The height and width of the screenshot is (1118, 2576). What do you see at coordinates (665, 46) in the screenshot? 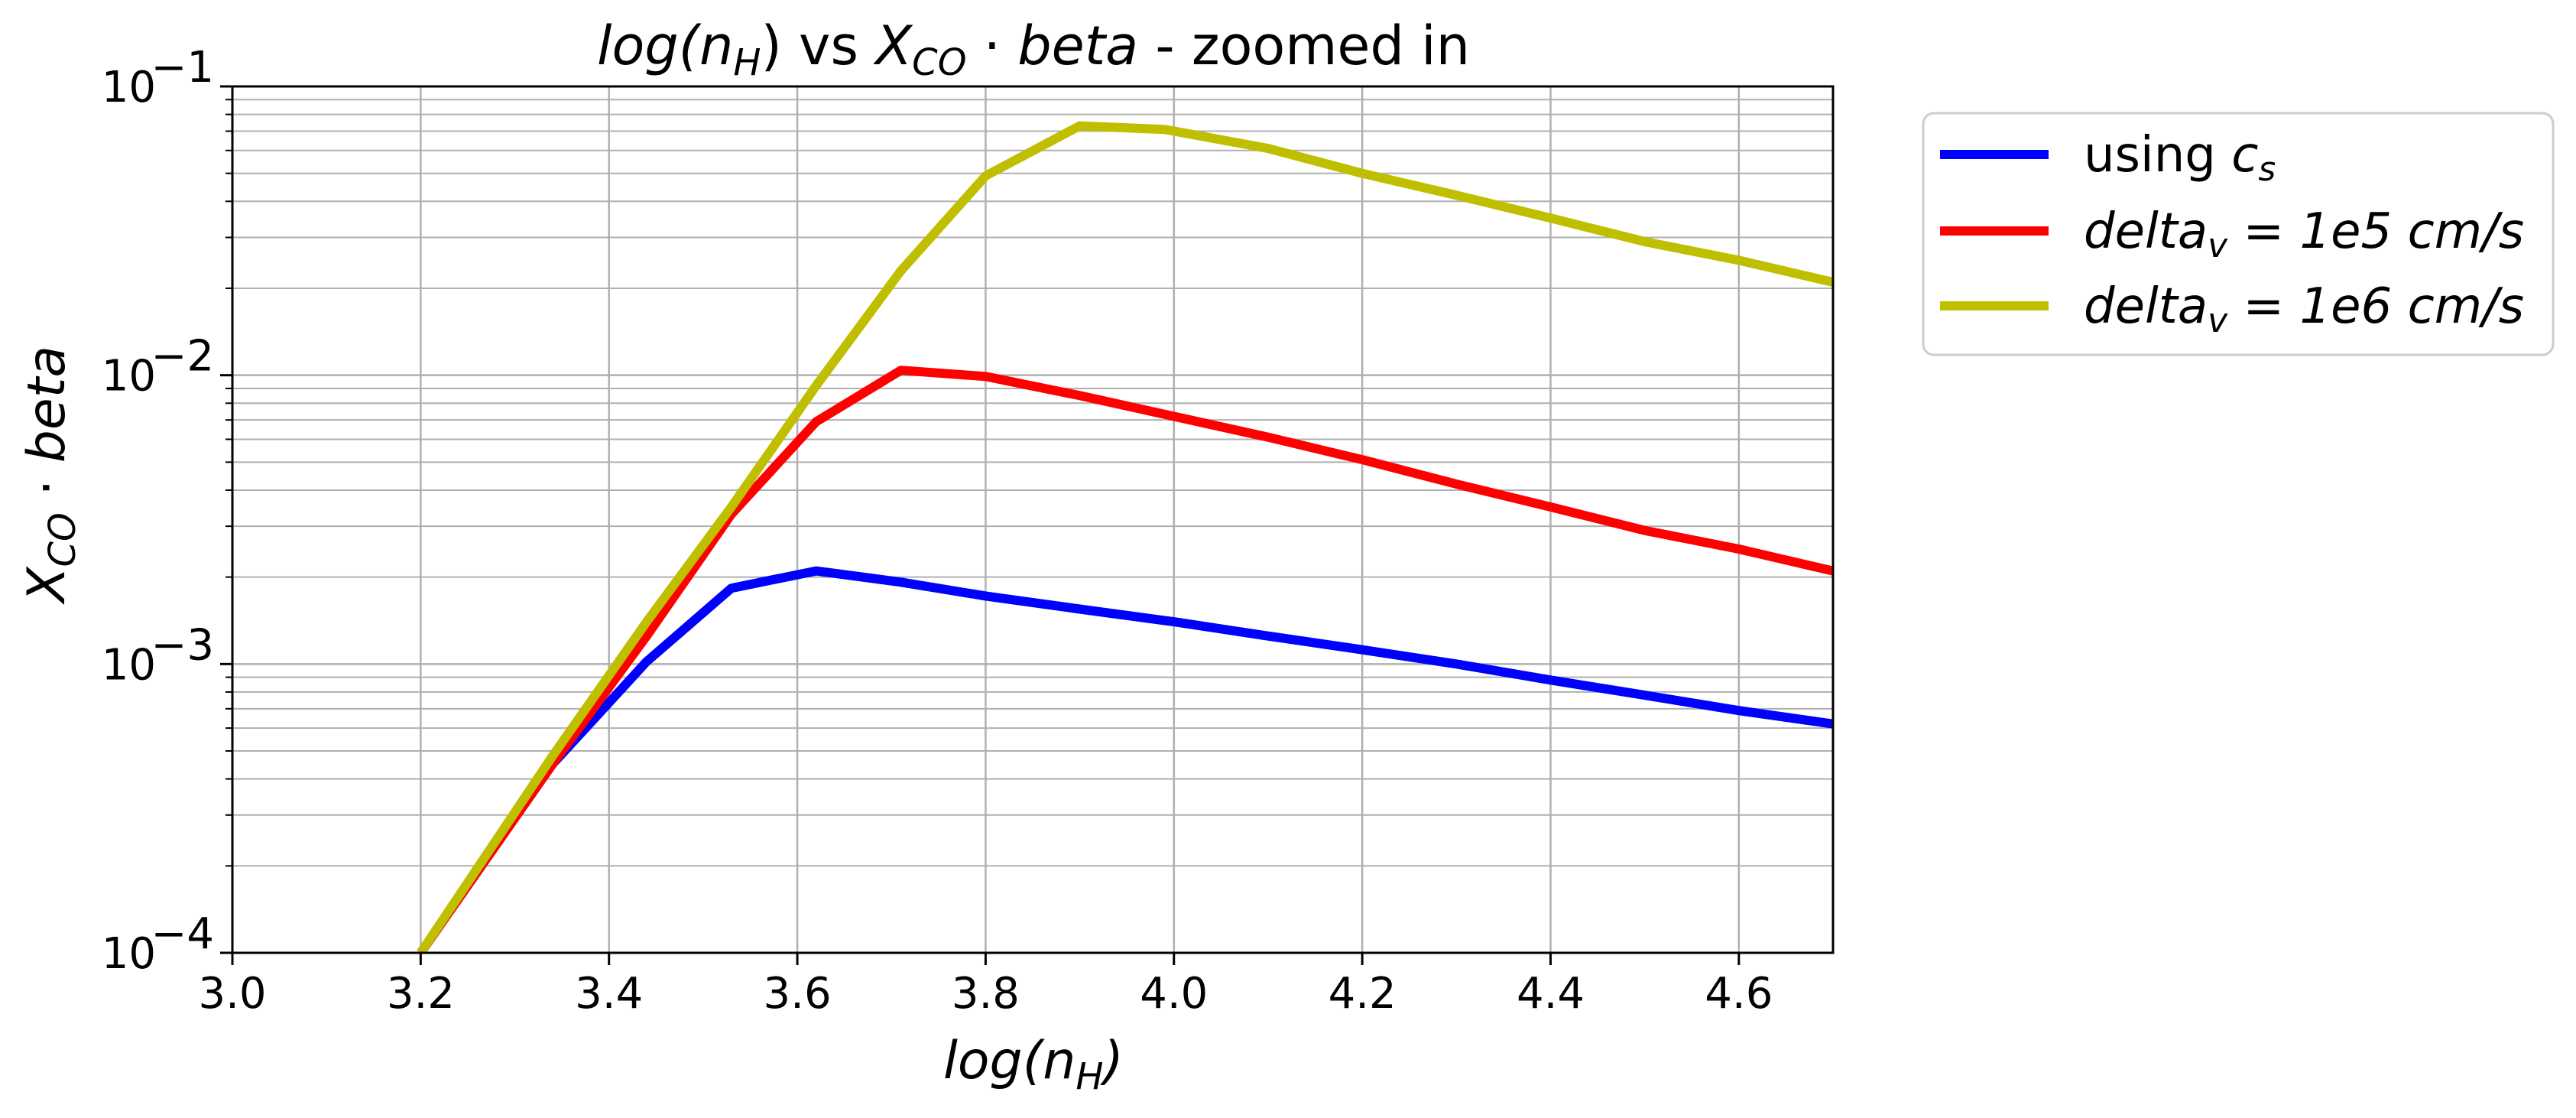
I see `title-log: log(n` at bounding box center [665, 46].